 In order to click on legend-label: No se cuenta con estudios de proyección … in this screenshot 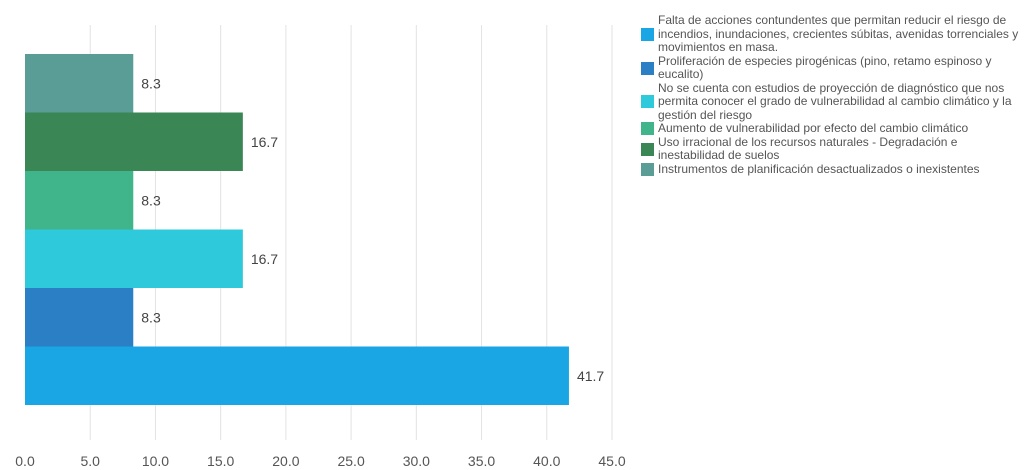, I will do `click(835, 101)`.